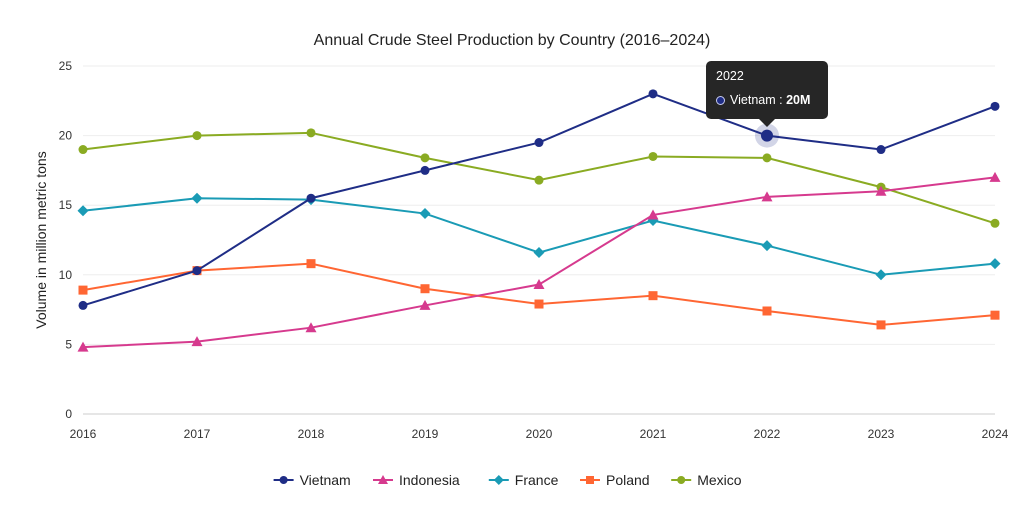 The image size is (1024, 527). What do you see at coordinates (197, 434) in the screenshot?
I see `x-tick-label: 2017` at bounding box center [197, 434].